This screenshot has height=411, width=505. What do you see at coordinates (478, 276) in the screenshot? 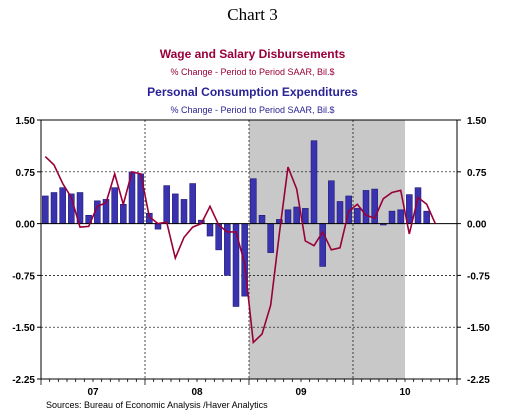
I see `y-label-right: -0.75` at bounding box center [478, 276].